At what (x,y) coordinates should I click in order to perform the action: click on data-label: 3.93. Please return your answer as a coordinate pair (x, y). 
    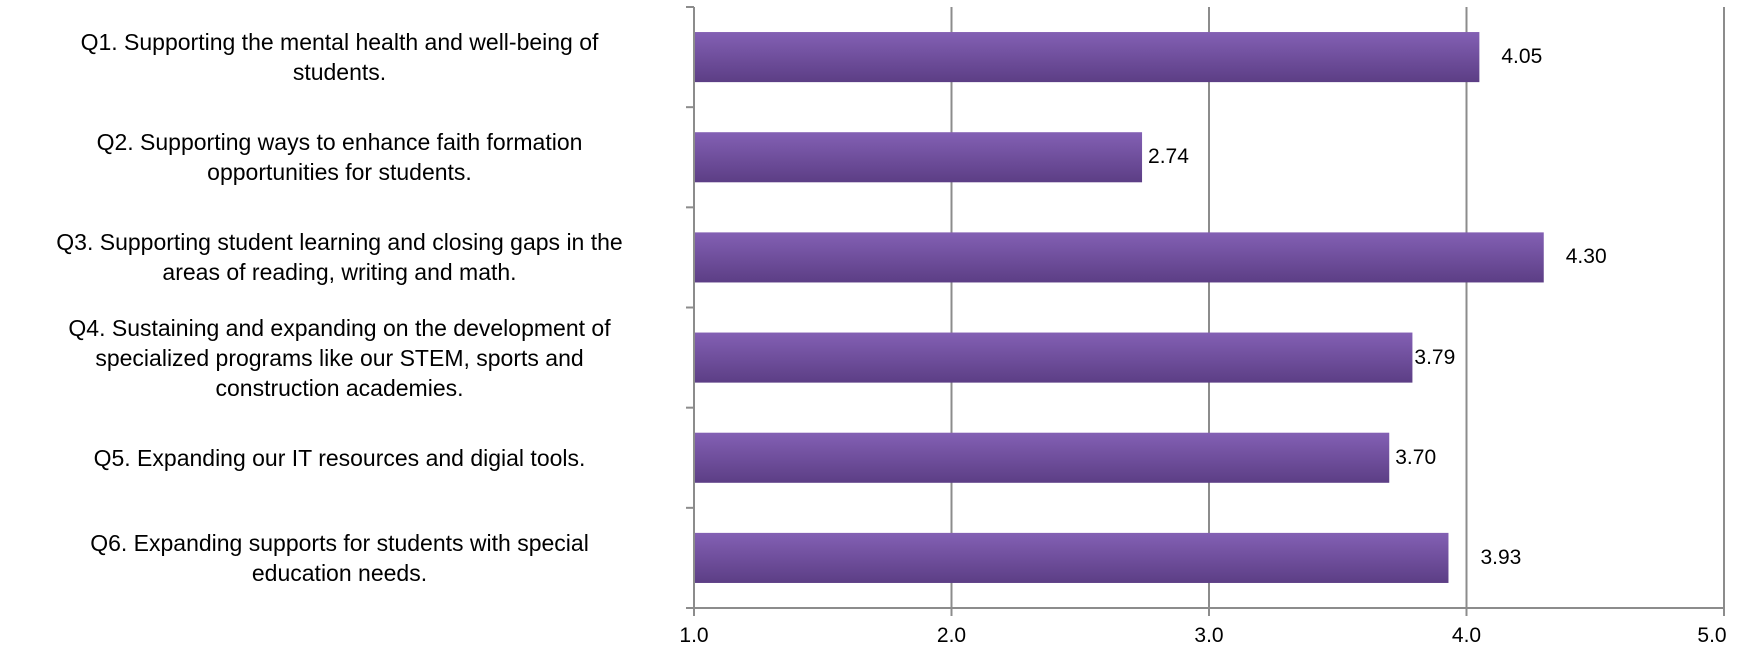
    Looking at the image, I should click on (1501, 557).